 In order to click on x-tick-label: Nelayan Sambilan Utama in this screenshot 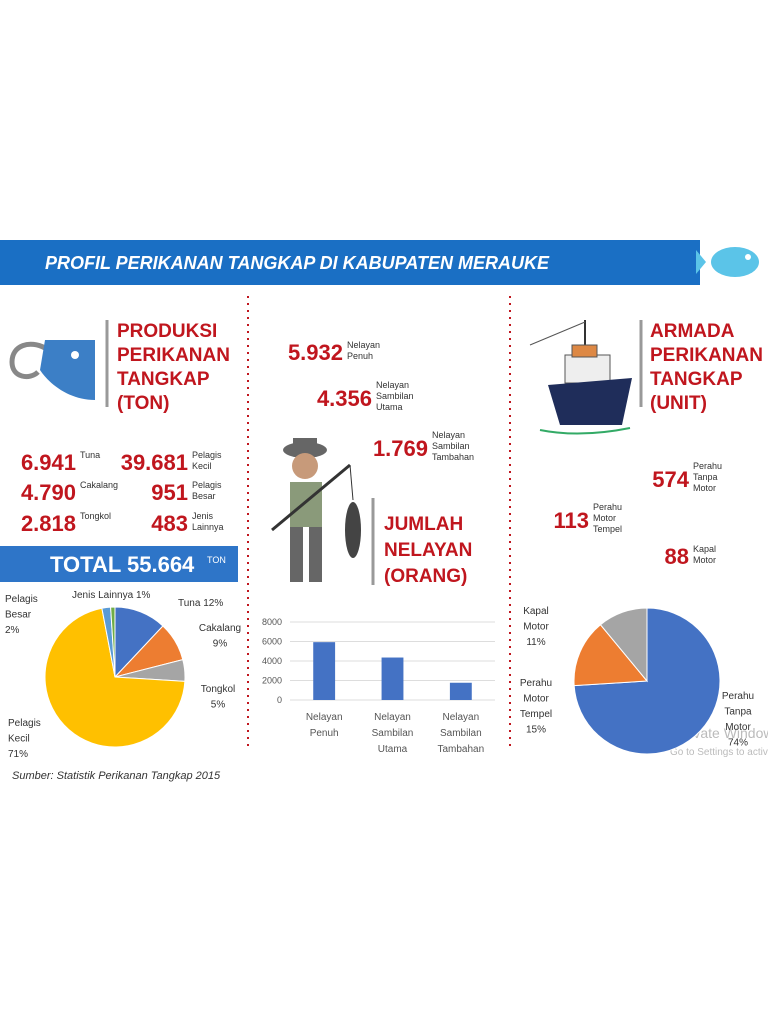, I will do `click(393, 733)`.